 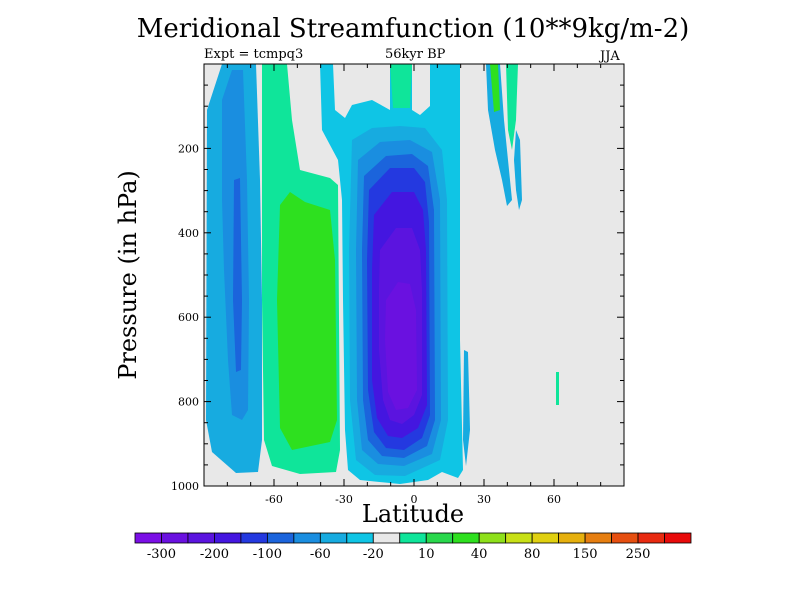 I want to click on colorbar-label: -60, so click(x=320, y=554).